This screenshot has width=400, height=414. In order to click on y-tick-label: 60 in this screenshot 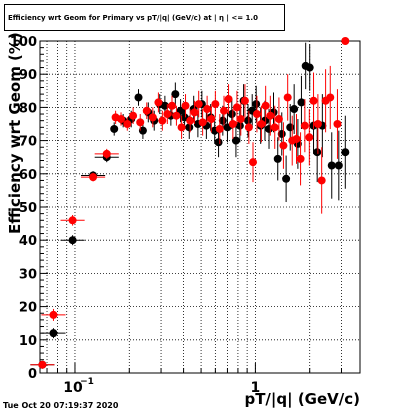, I will do `click(28, 175)`.